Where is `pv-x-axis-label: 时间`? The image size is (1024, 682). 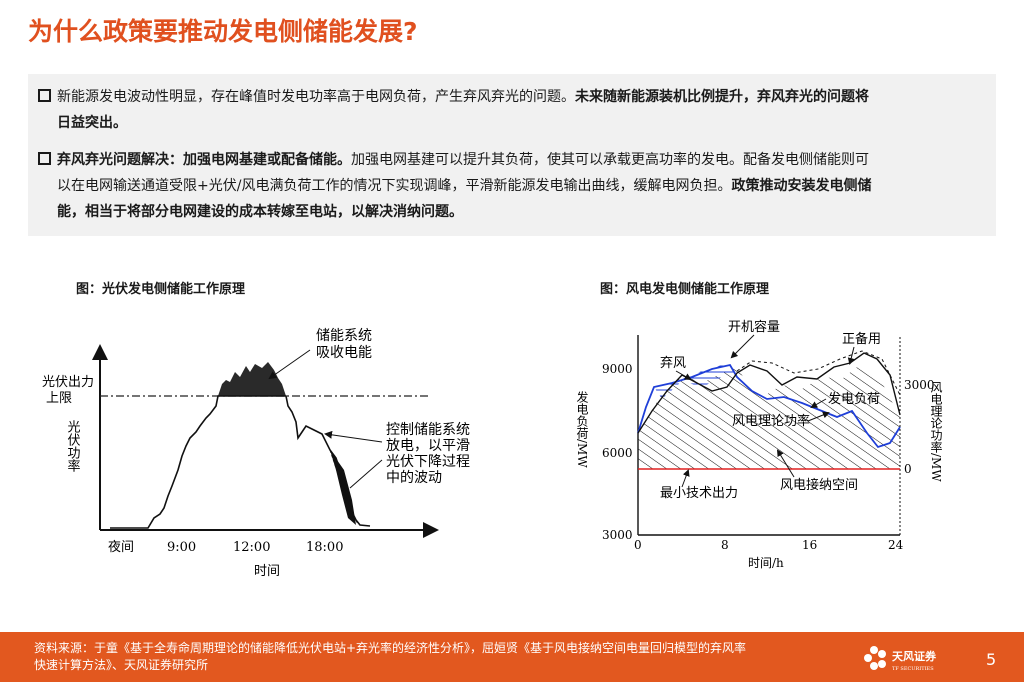 pv-x-axis-label: 时间 is located at coordinates (267, 571).